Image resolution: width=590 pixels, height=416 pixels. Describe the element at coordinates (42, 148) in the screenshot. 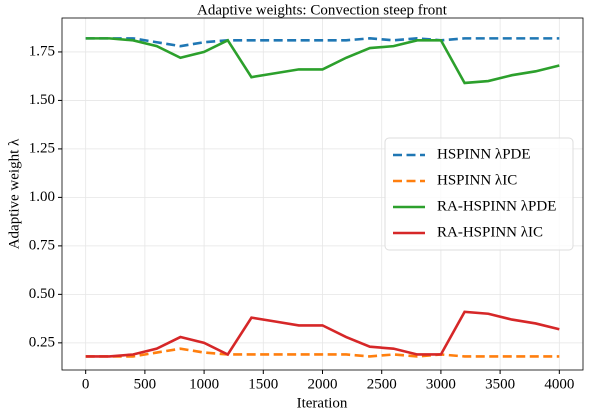

I see `y-tick-label: 1.25` at that location.